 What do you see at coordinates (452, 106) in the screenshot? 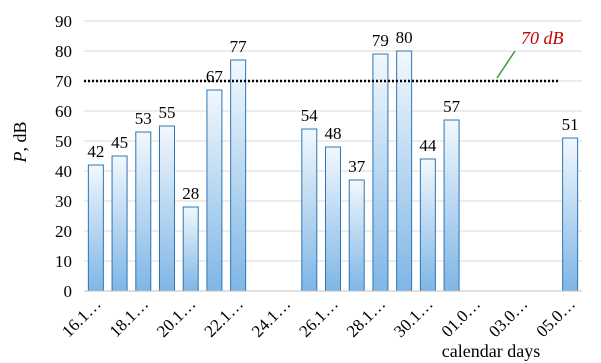
I see `data-label: 57` at bounding box center [452, 106].